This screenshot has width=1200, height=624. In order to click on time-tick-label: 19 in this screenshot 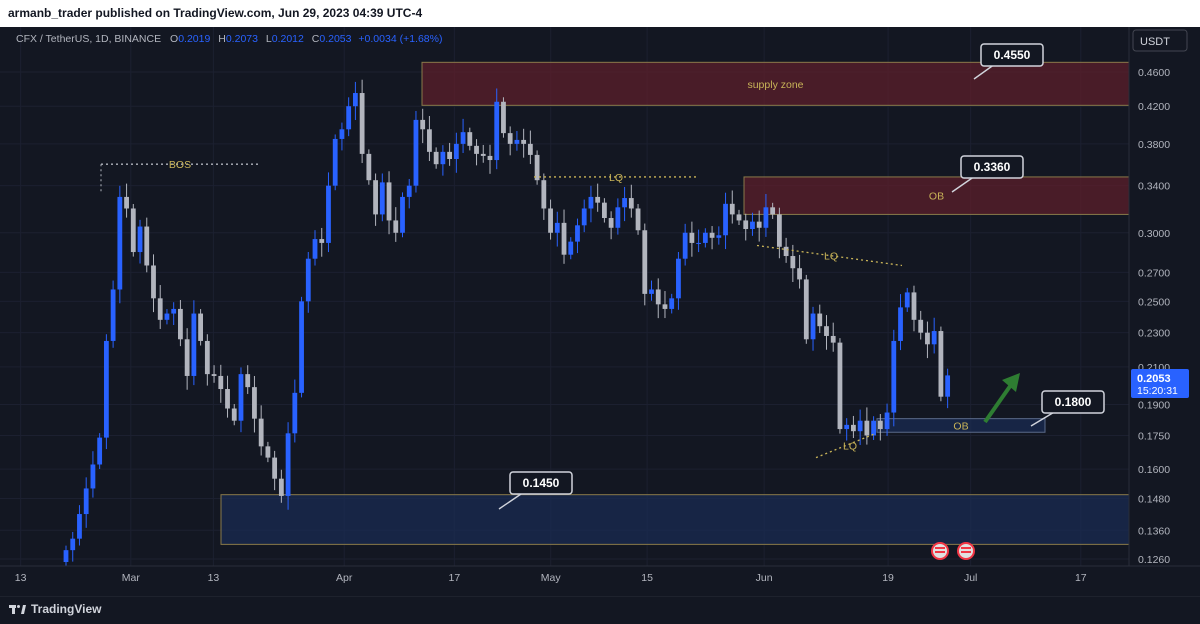, I will do `click(888, 578)`.